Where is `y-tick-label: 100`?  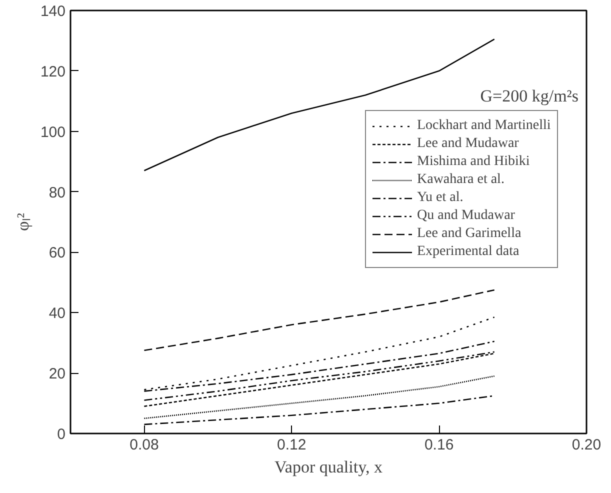 y-tick-label: 100 is located at coordinates (53, 132).